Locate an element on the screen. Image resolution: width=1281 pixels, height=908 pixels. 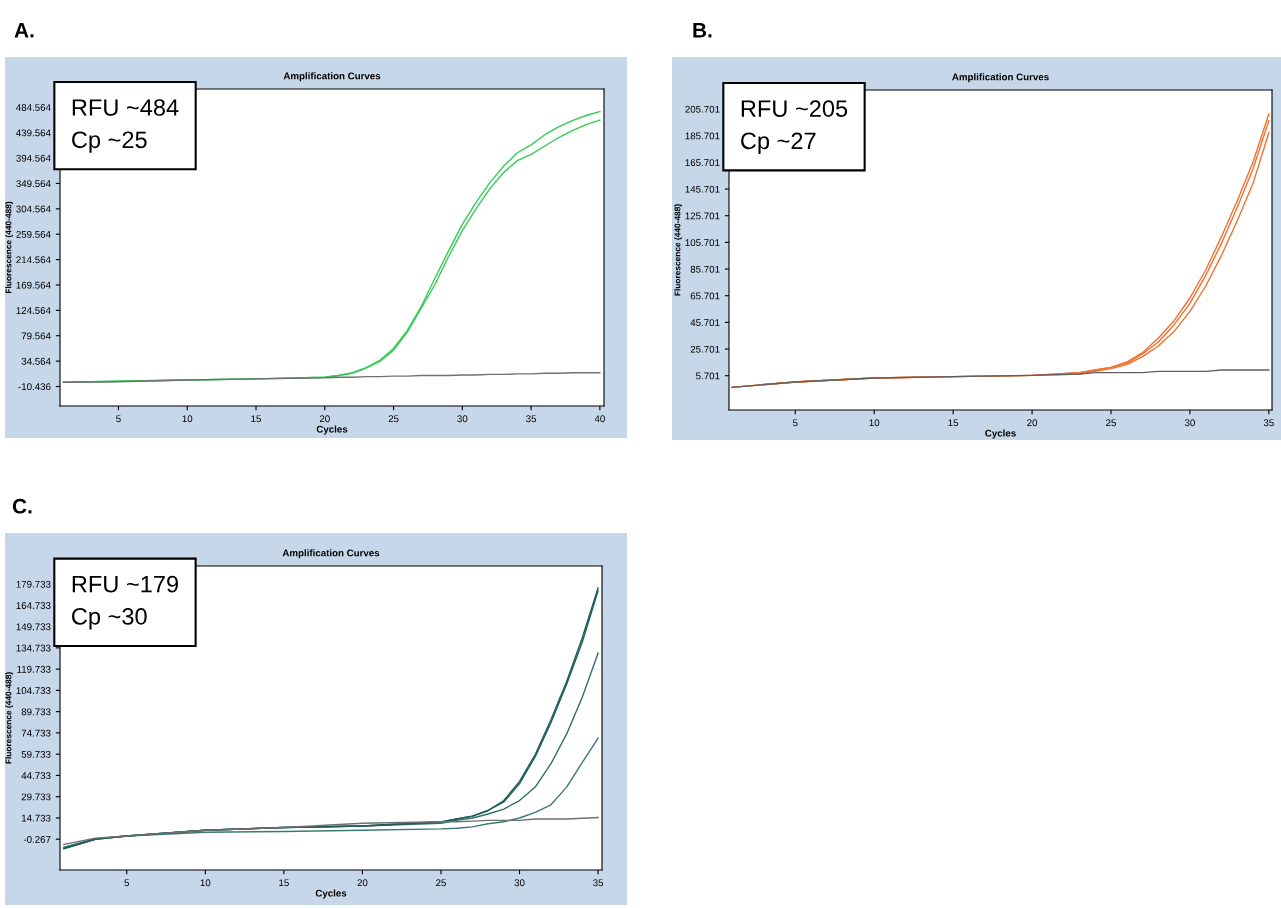
y-tick-label: 125.701 is located at coordinates (702, 216).